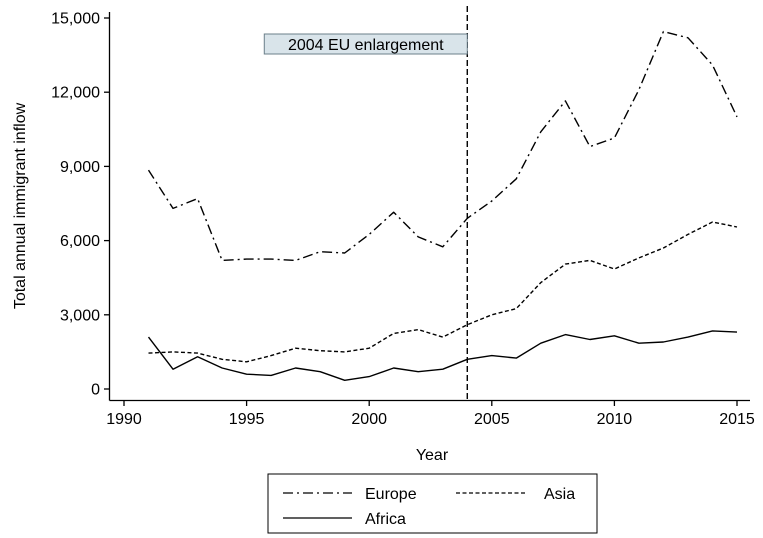 Image resolution: width=763 pixels, height=538 pixels. Describe the element at coordinates (95, 390) in the screenshot. I see `y-tick-label: 0` at that location.